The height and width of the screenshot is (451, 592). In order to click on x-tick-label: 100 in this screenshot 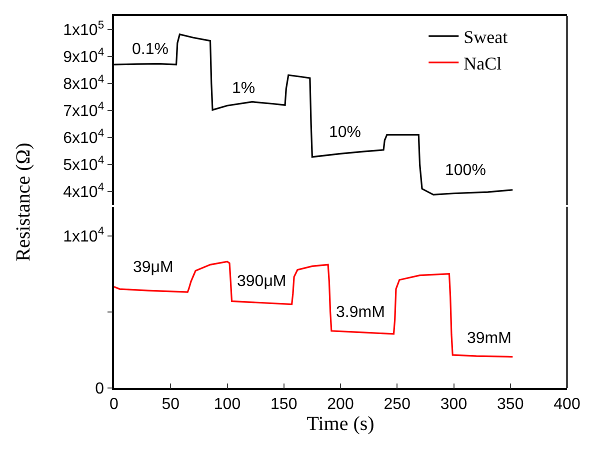, I will do `click(227, 404)`.